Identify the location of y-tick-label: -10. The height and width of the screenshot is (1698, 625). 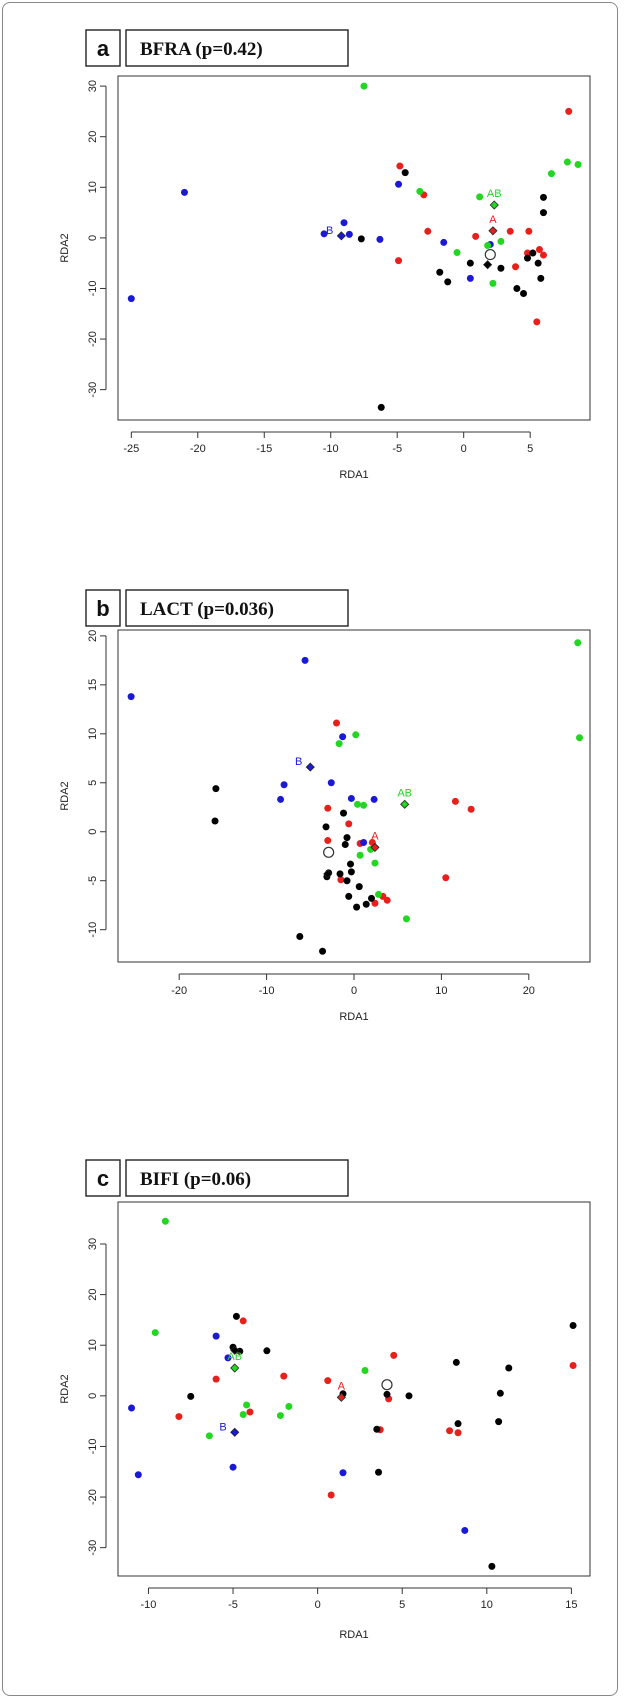
(93, 1446).